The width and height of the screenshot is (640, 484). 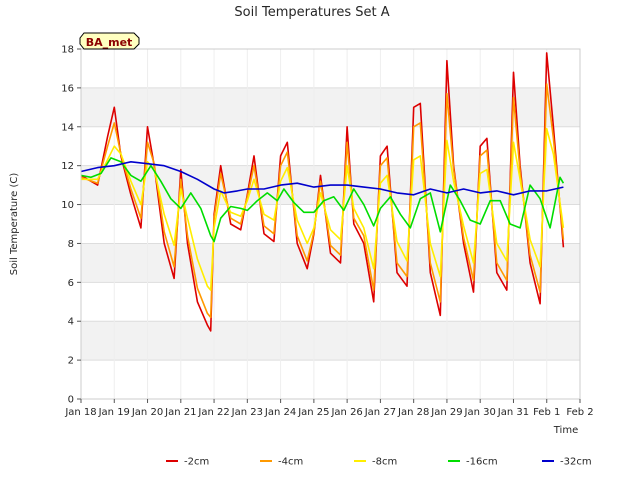 What do you see at coordinates (67, 50) in the screenshot?
I see `y-tick-label: 18` at bounding box center [67, 50].